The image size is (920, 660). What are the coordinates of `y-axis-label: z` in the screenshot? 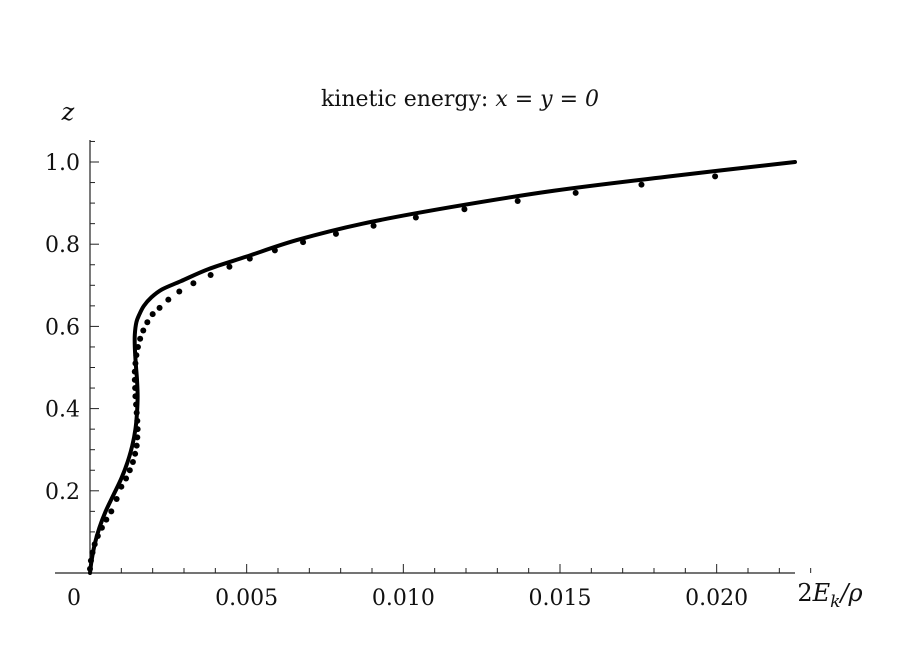 It's located at (68, 112).